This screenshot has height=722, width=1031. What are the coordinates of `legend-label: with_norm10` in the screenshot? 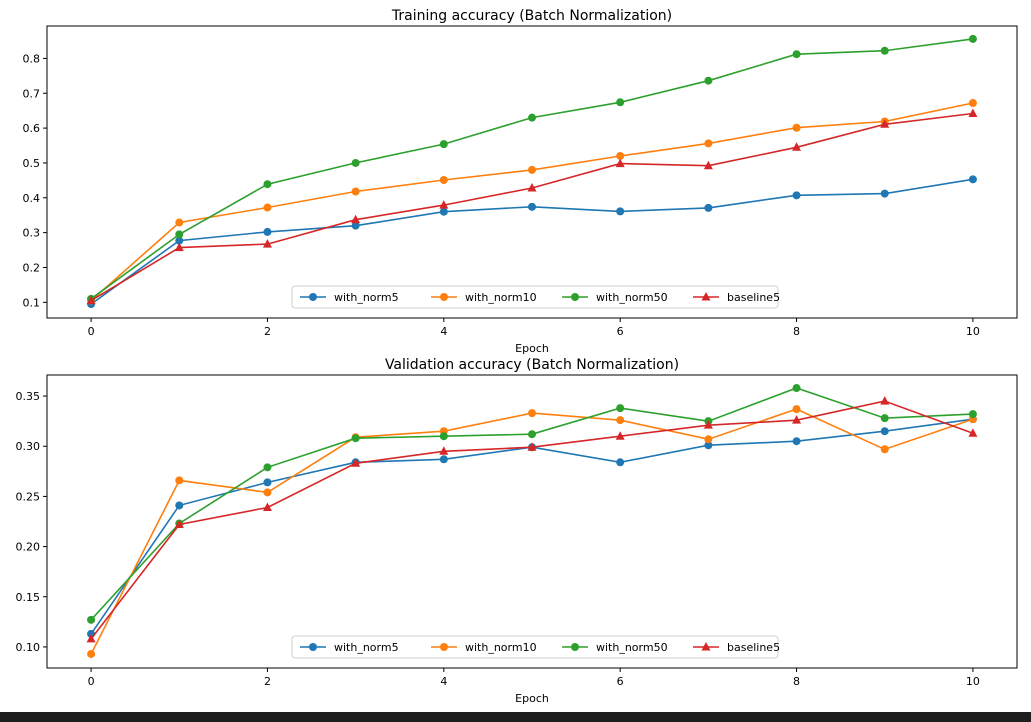 It's located at (501, 297).